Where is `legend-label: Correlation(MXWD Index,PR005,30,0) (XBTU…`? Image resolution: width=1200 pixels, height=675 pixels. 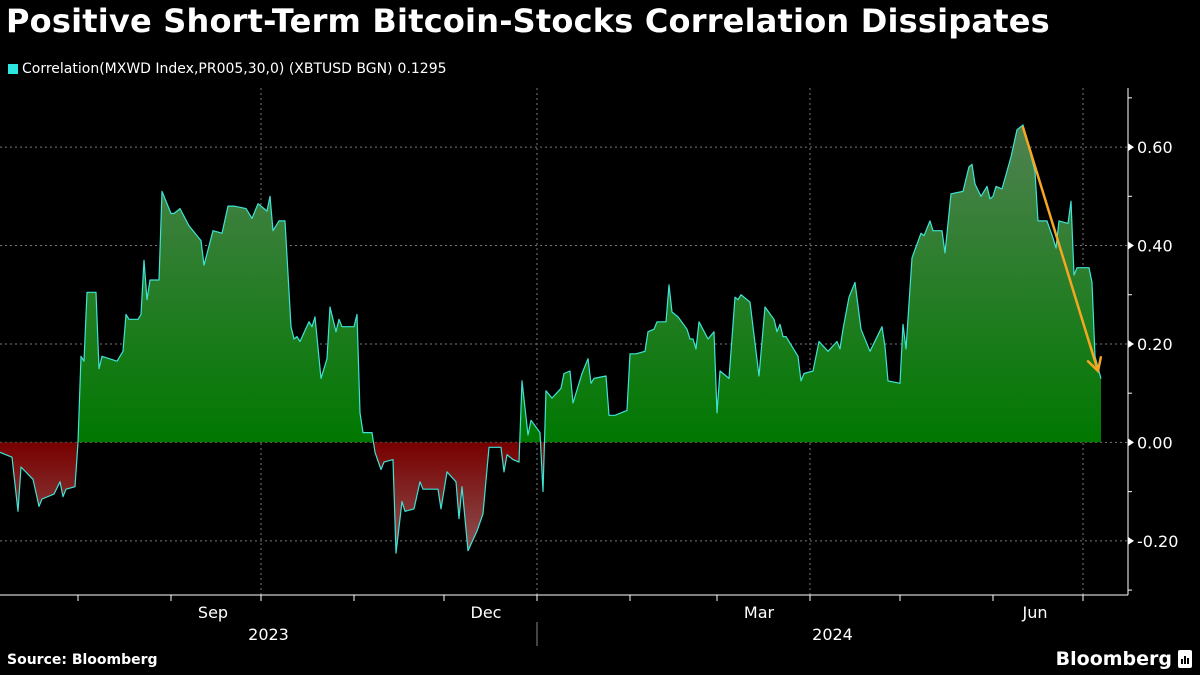
legend-label: Correlation(MXWD Index,PR005,30,0) (XBTU… is located at coordinates (207, 69).